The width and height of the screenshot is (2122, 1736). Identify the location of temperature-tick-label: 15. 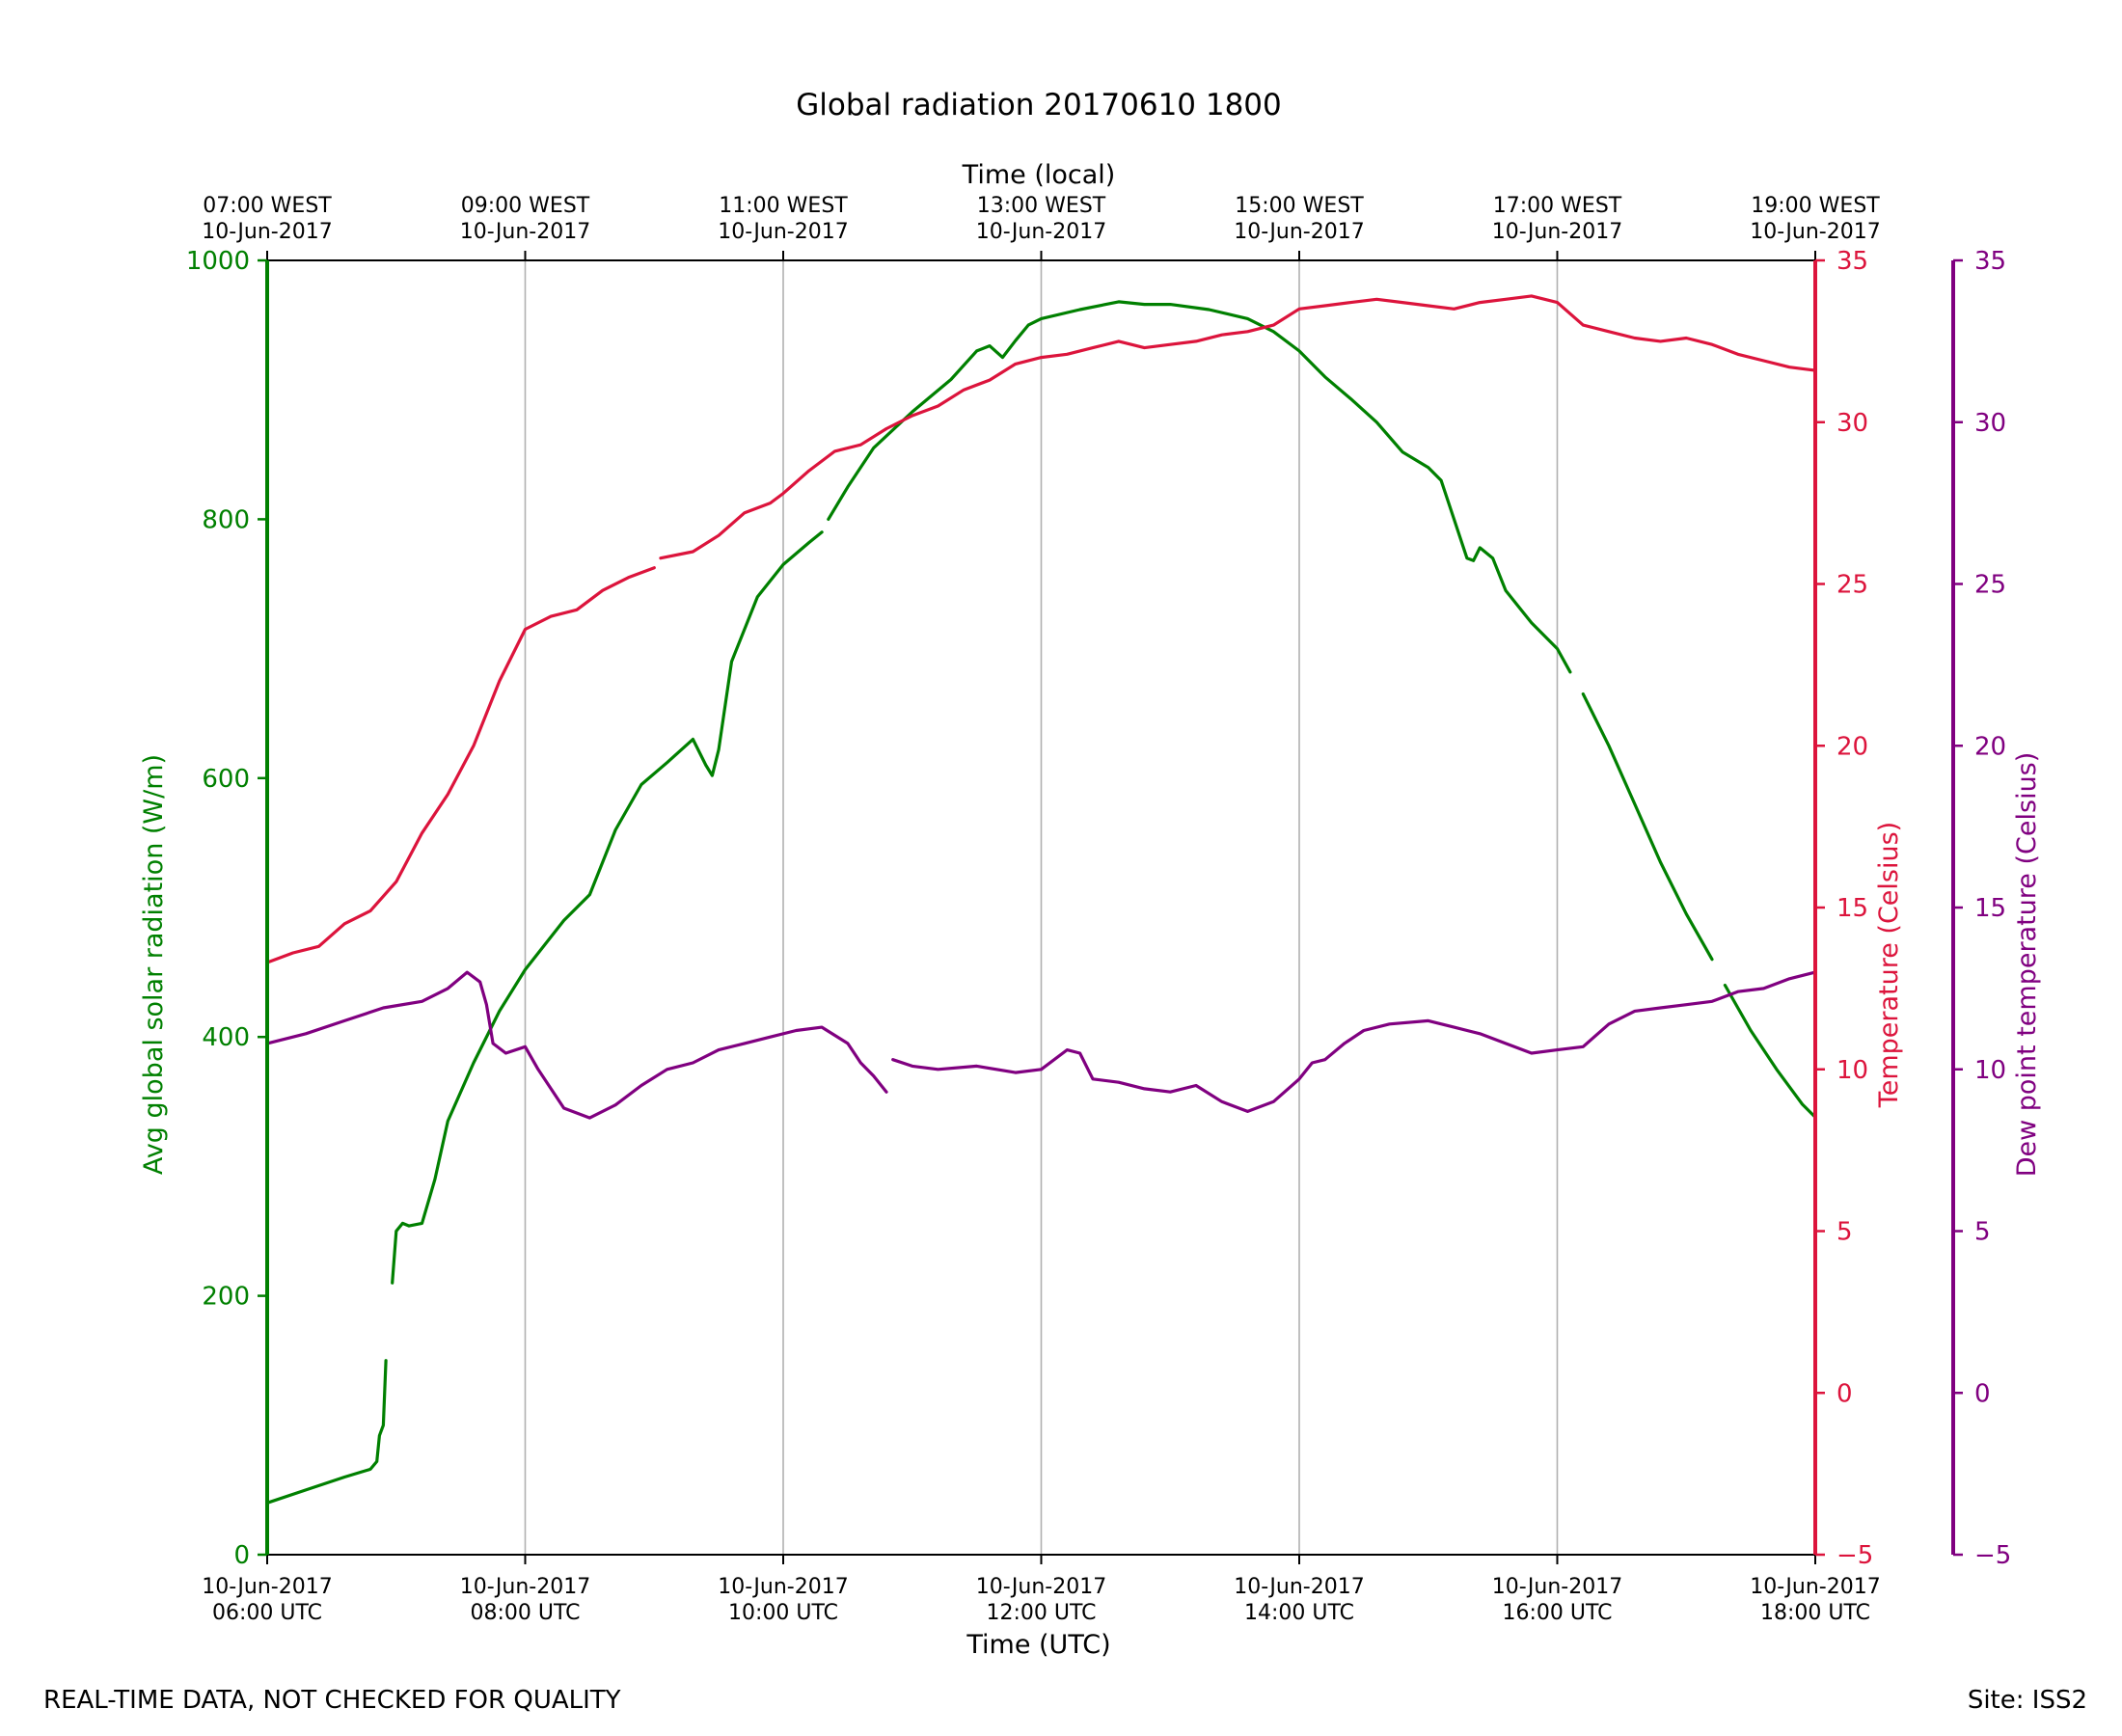
(1852, 909).